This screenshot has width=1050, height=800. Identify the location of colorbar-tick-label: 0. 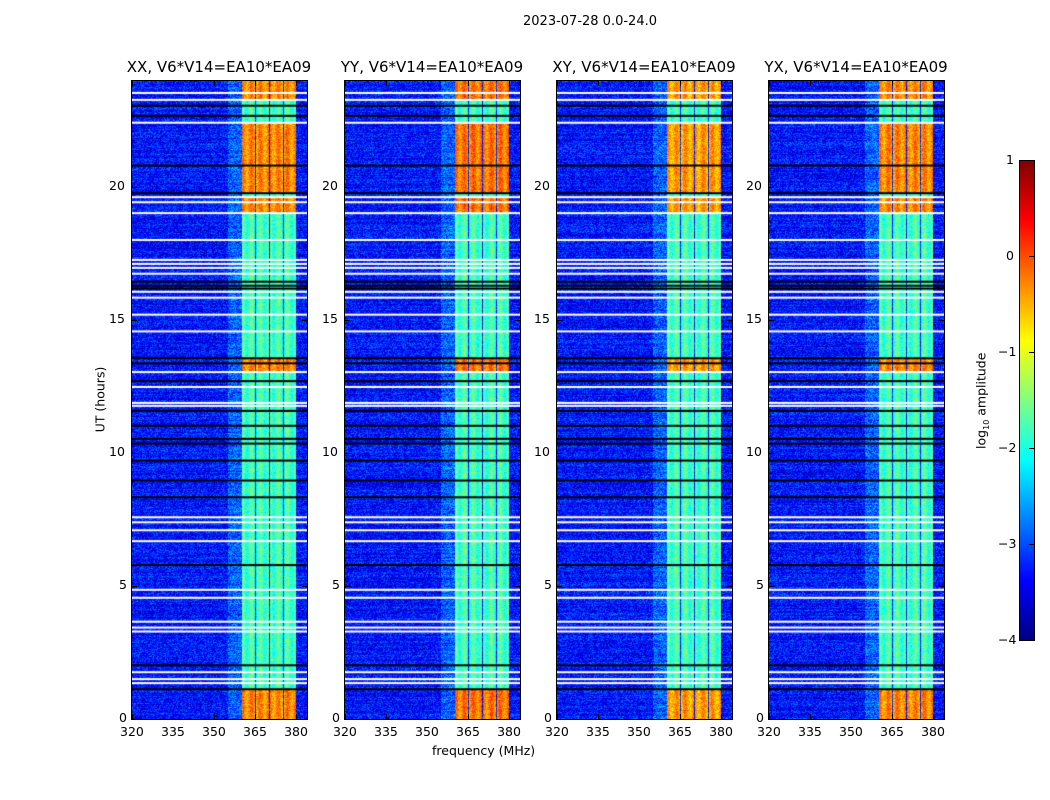
(1010, 255).